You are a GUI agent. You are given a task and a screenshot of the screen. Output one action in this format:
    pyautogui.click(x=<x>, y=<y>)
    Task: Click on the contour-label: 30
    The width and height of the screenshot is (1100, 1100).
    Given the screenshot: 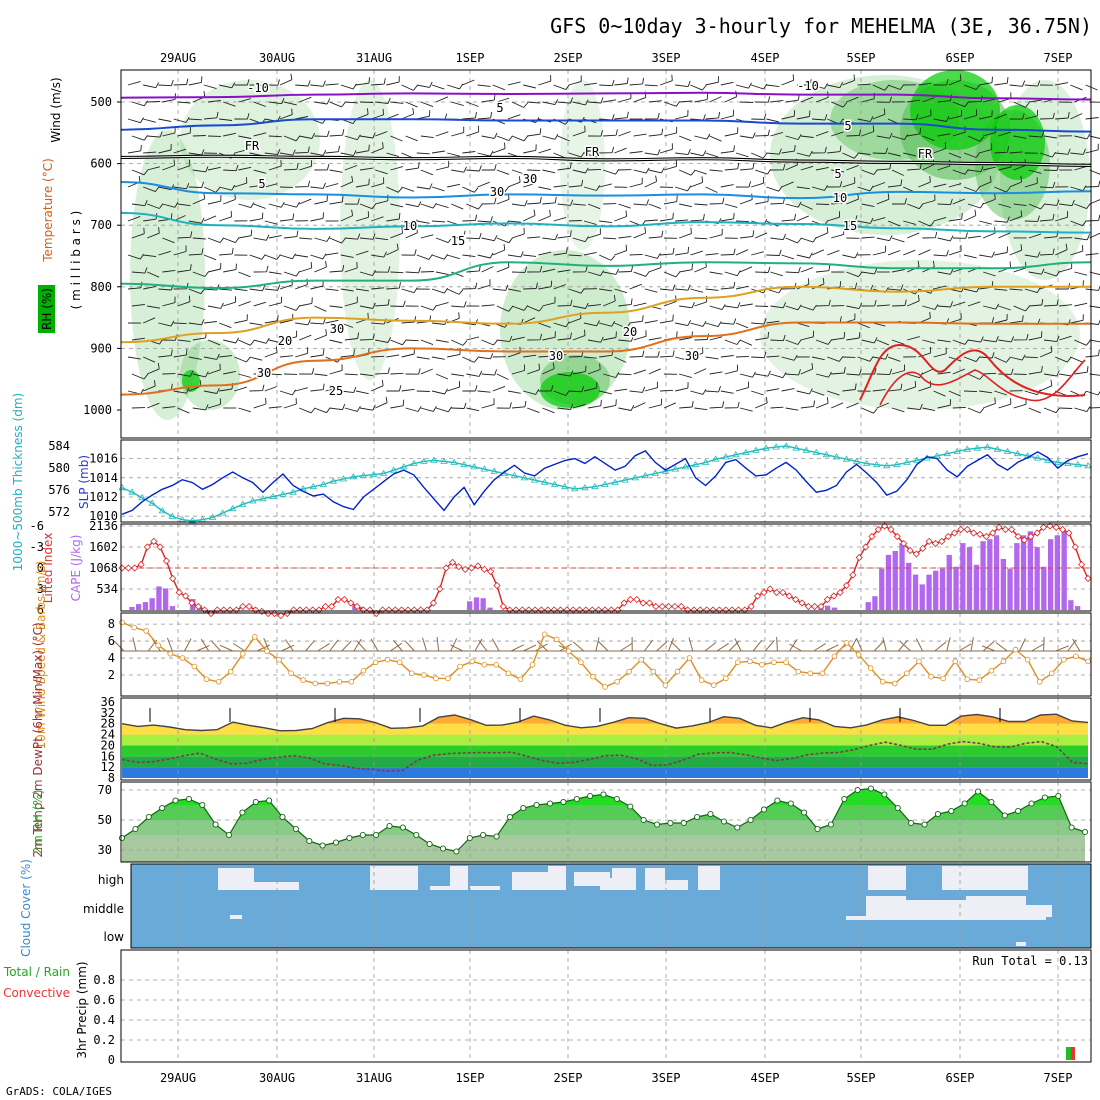 What is the action you would take?
    pyautogui.click(x=337, y=329)
    